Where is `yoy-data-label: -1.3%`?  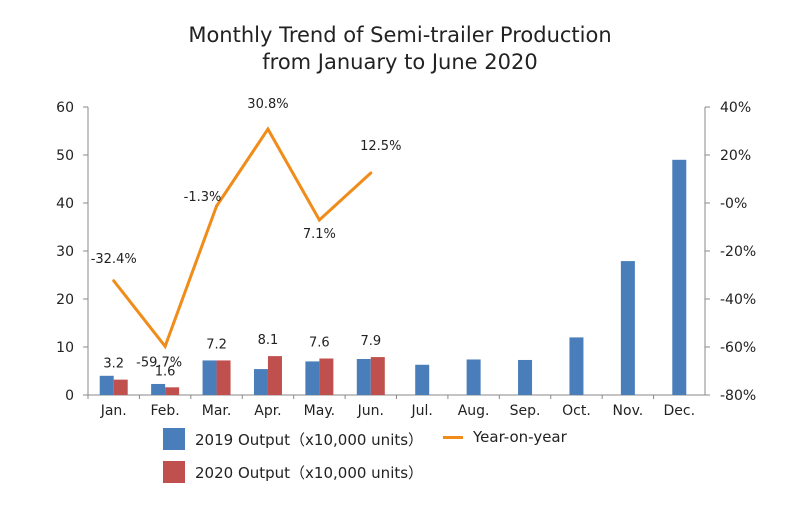 yoy-data-label: -1.3% is located at coordinates (203, 197).